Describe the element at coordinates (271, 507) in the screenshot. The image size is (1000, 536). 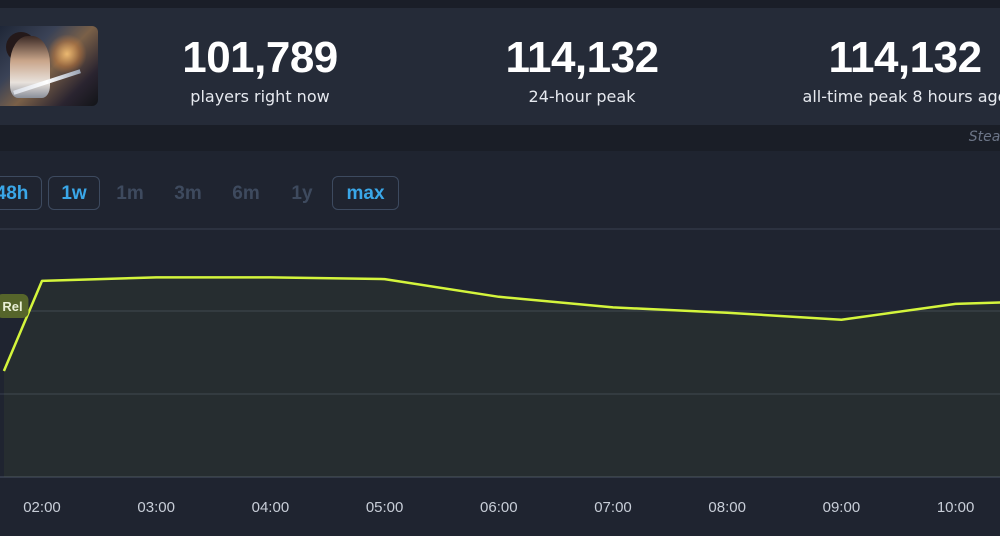
I see `x-tick-label: 04:00` at that location.